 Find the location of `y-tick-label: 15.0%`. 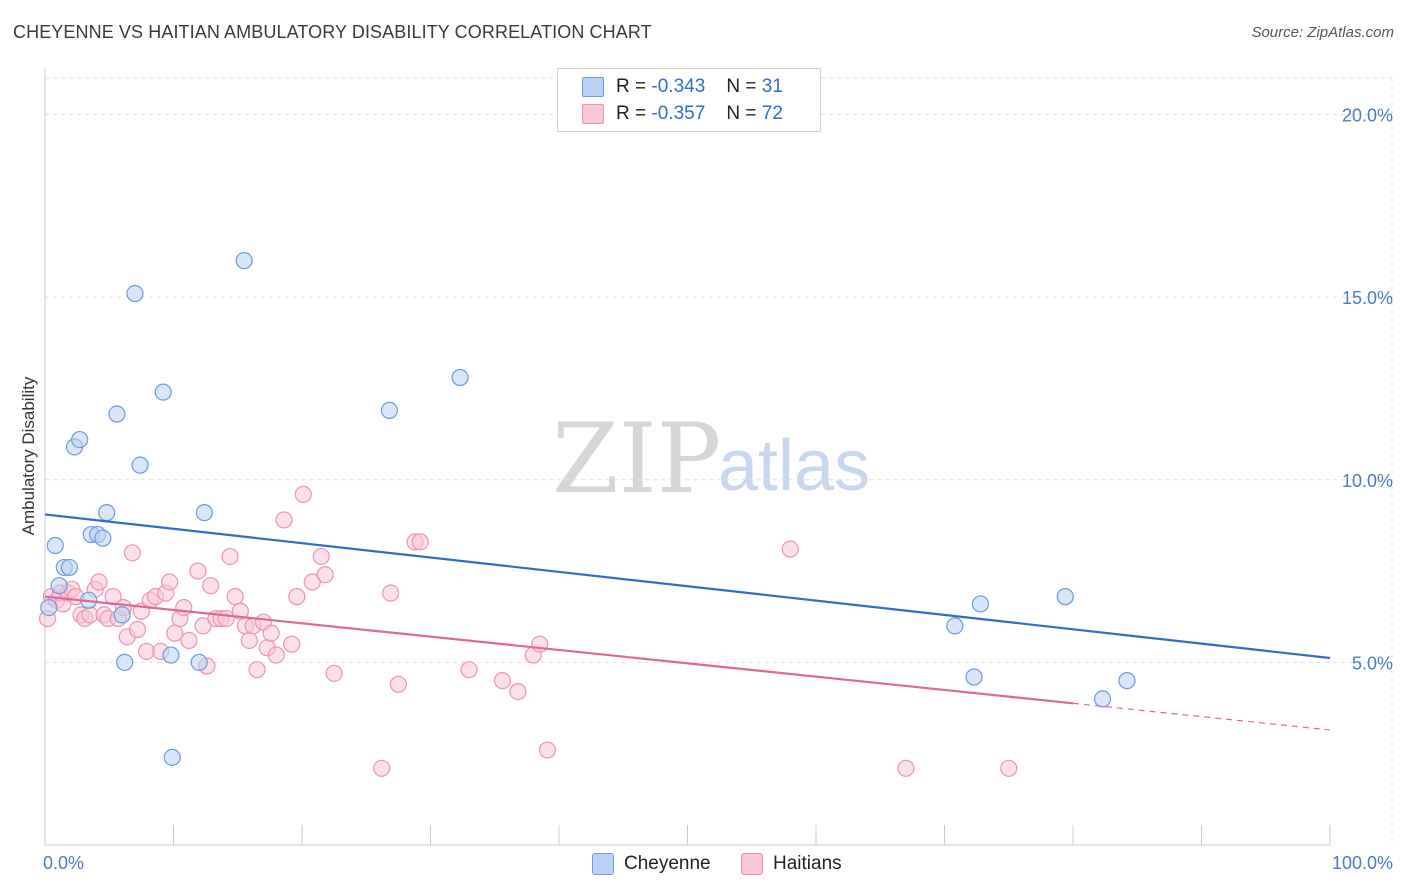

y-tick-label: 15.0% is located at coordinates (1367, 298).